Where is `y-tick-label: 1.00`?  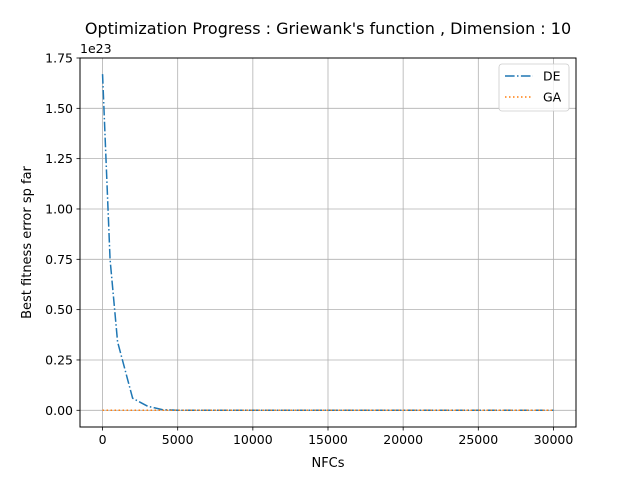 y-tick-label: 1.00 is located at coordinates (59, 208).